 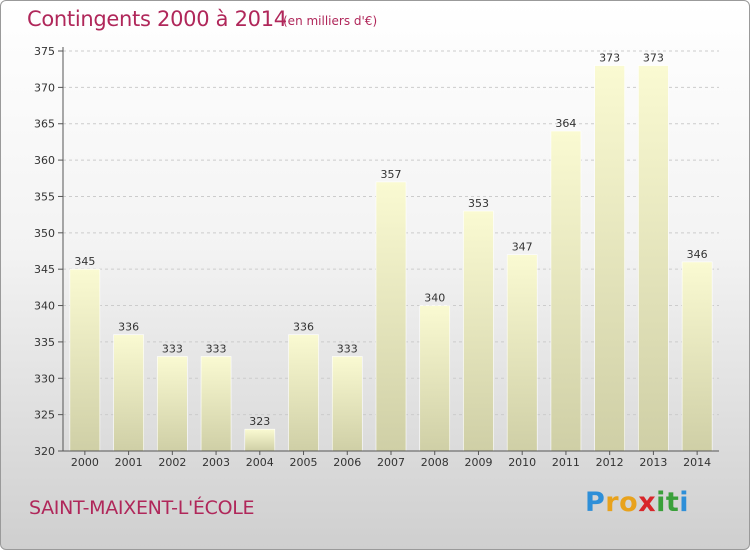 I want to click on x-tick-label: 2001, so click(x=129, y=462).